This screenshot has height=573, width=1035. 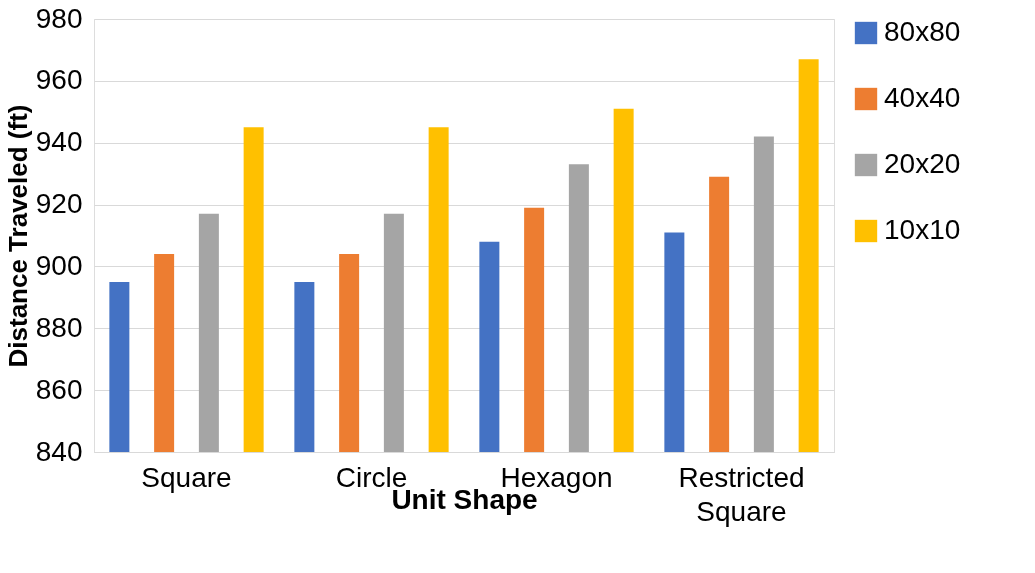 I want to click on legend-label: 10x10, so click(x=922, y=229).